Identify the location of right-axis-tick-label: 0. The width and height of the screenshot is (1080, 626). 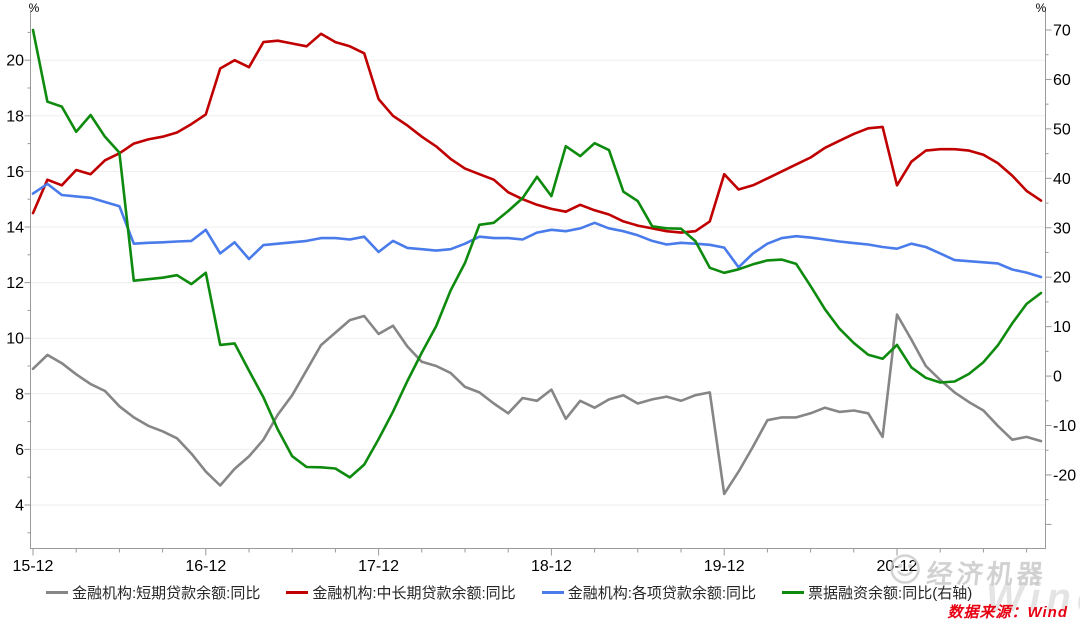
(1057, 377).